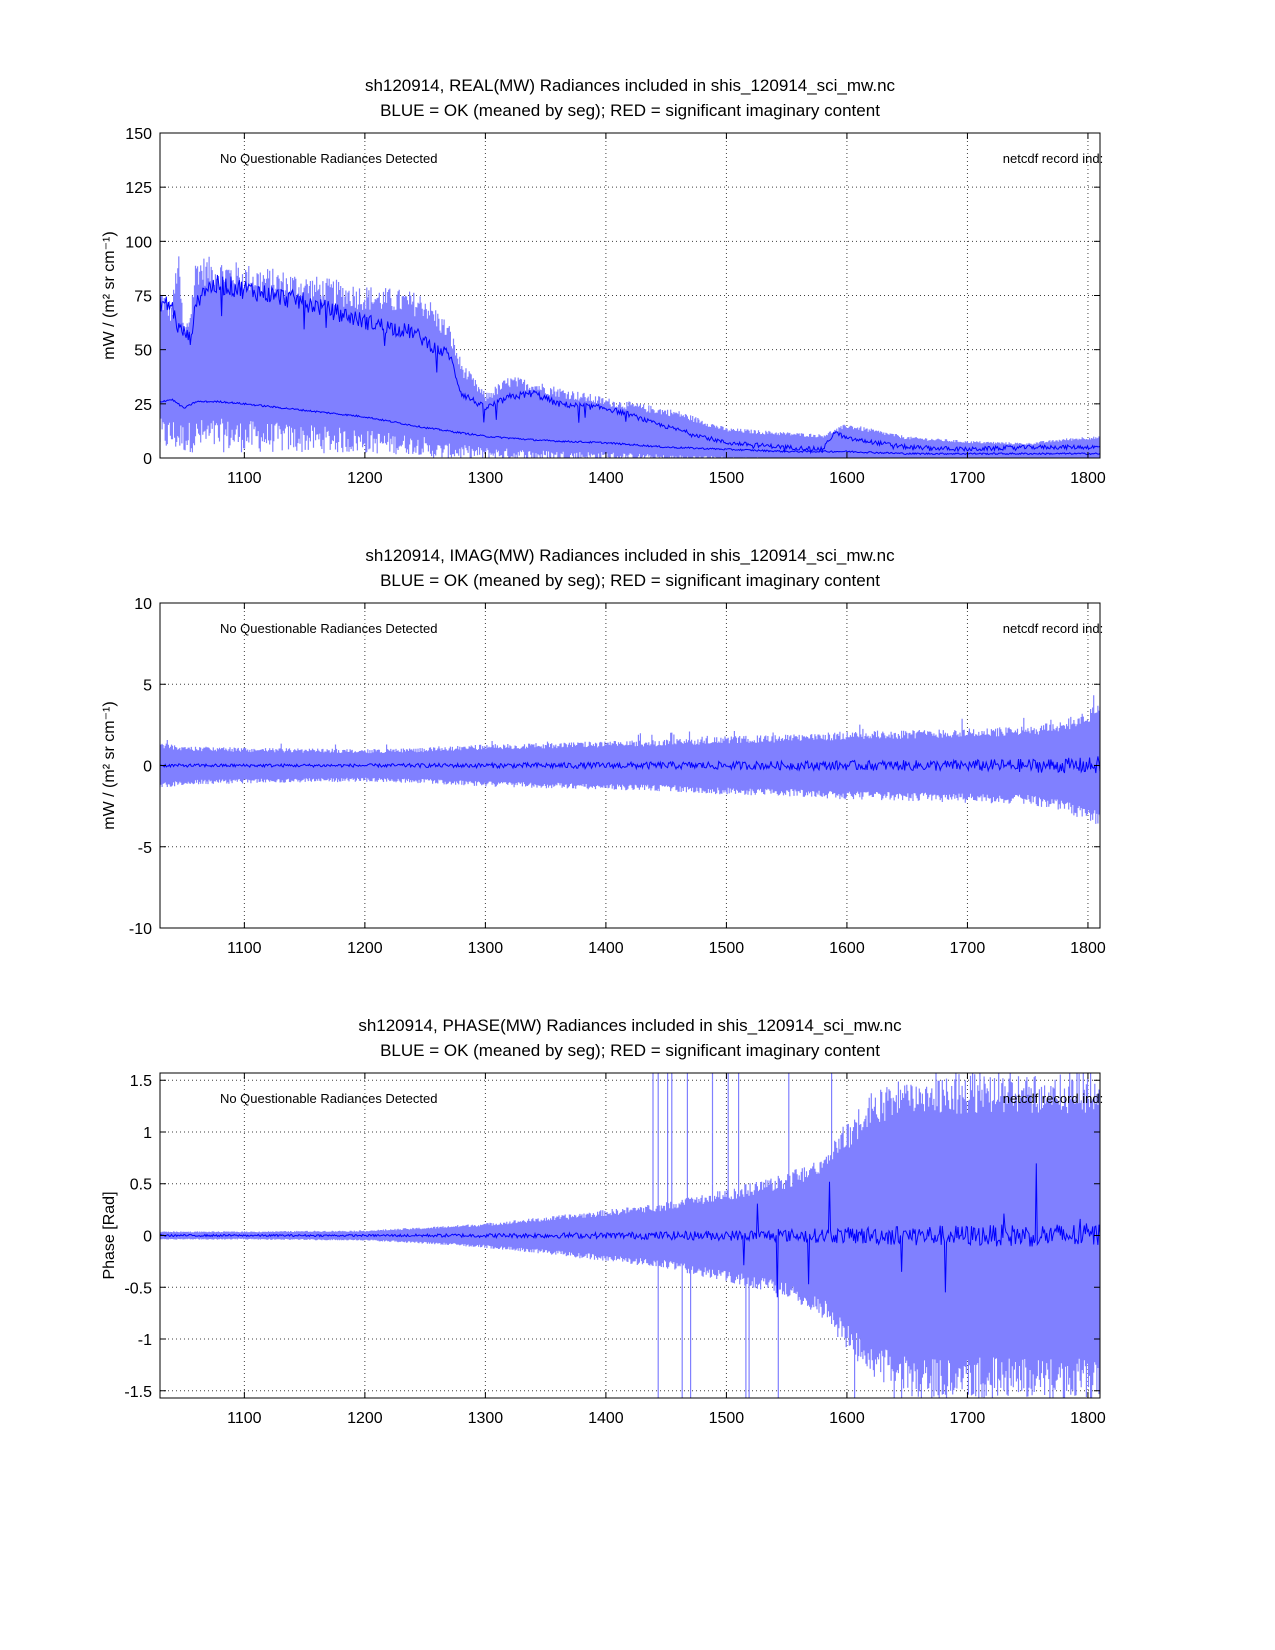 This screenshot has height=1650, width=1275. I want to click on y-tick-label: 0.5, so click(141, 1185).